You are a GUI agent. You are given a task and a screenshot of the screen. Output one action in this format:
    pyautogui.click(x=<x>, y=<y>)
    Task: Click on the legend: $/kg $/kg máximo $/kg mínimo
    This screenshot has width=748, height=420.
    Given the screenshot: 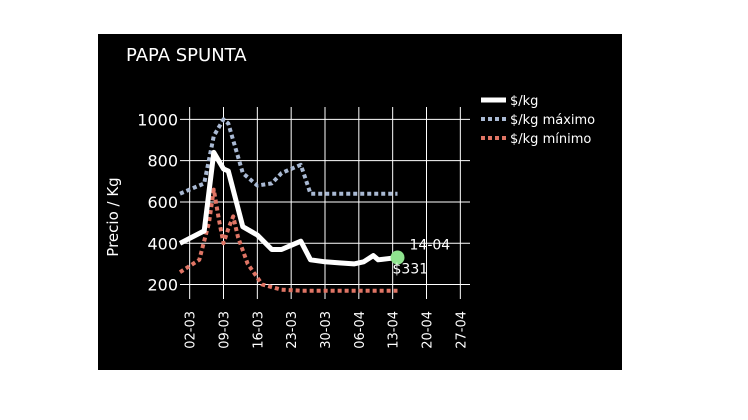 What is the action you would take?
    pyautogui.click(x=538, y=120)
    